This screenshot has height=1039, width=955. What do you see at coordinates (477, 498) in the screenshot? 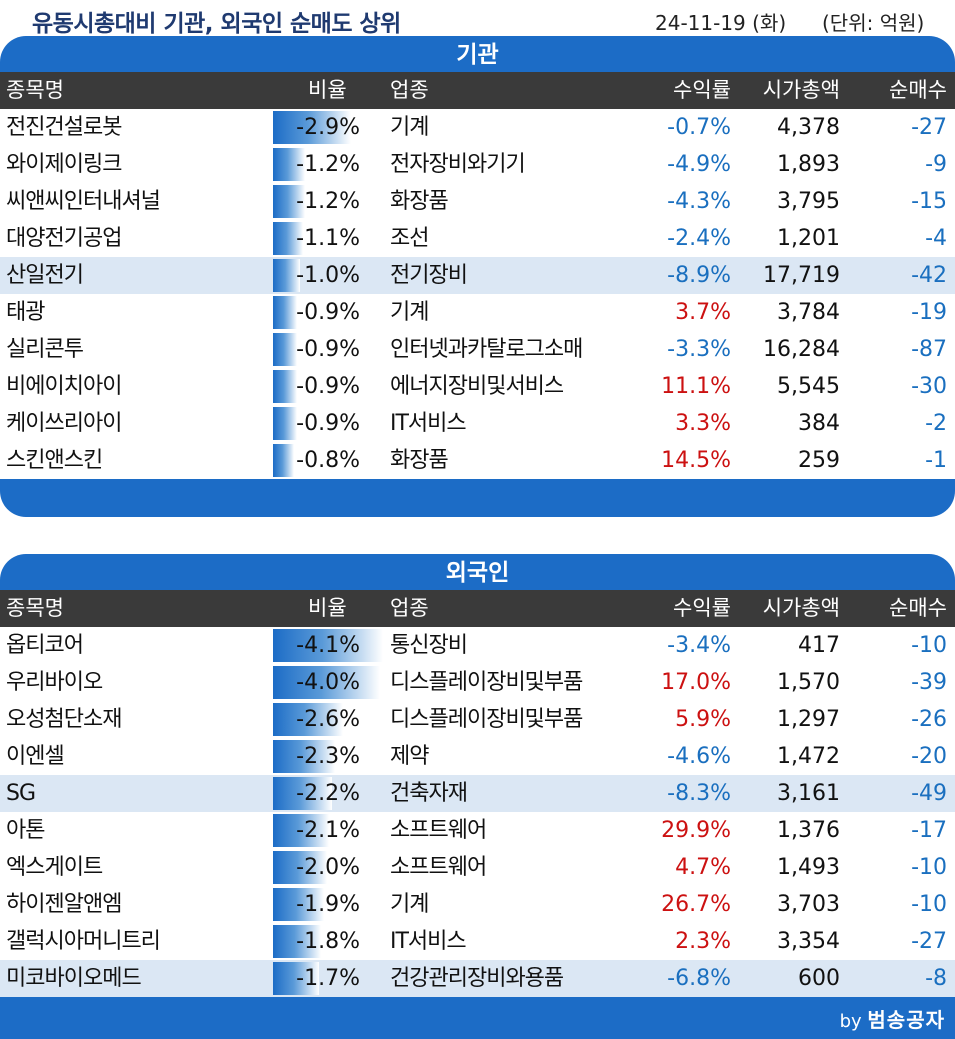
I see `section-footer-institution` at bounding box center [477, 498].